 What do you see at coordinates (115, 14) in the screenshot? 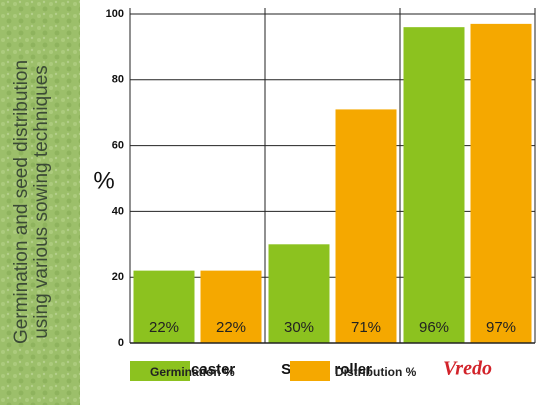
I see `y-tick-label: 100` at bounding box center [115, 14].